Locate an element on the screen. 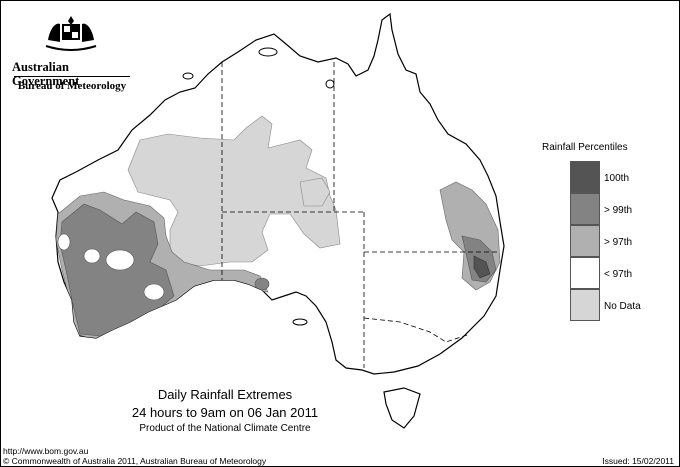 The height and width of the screenshot is (467, 680). map-title: Daily Rainfall Extremes is located at coordinates (225, 394).